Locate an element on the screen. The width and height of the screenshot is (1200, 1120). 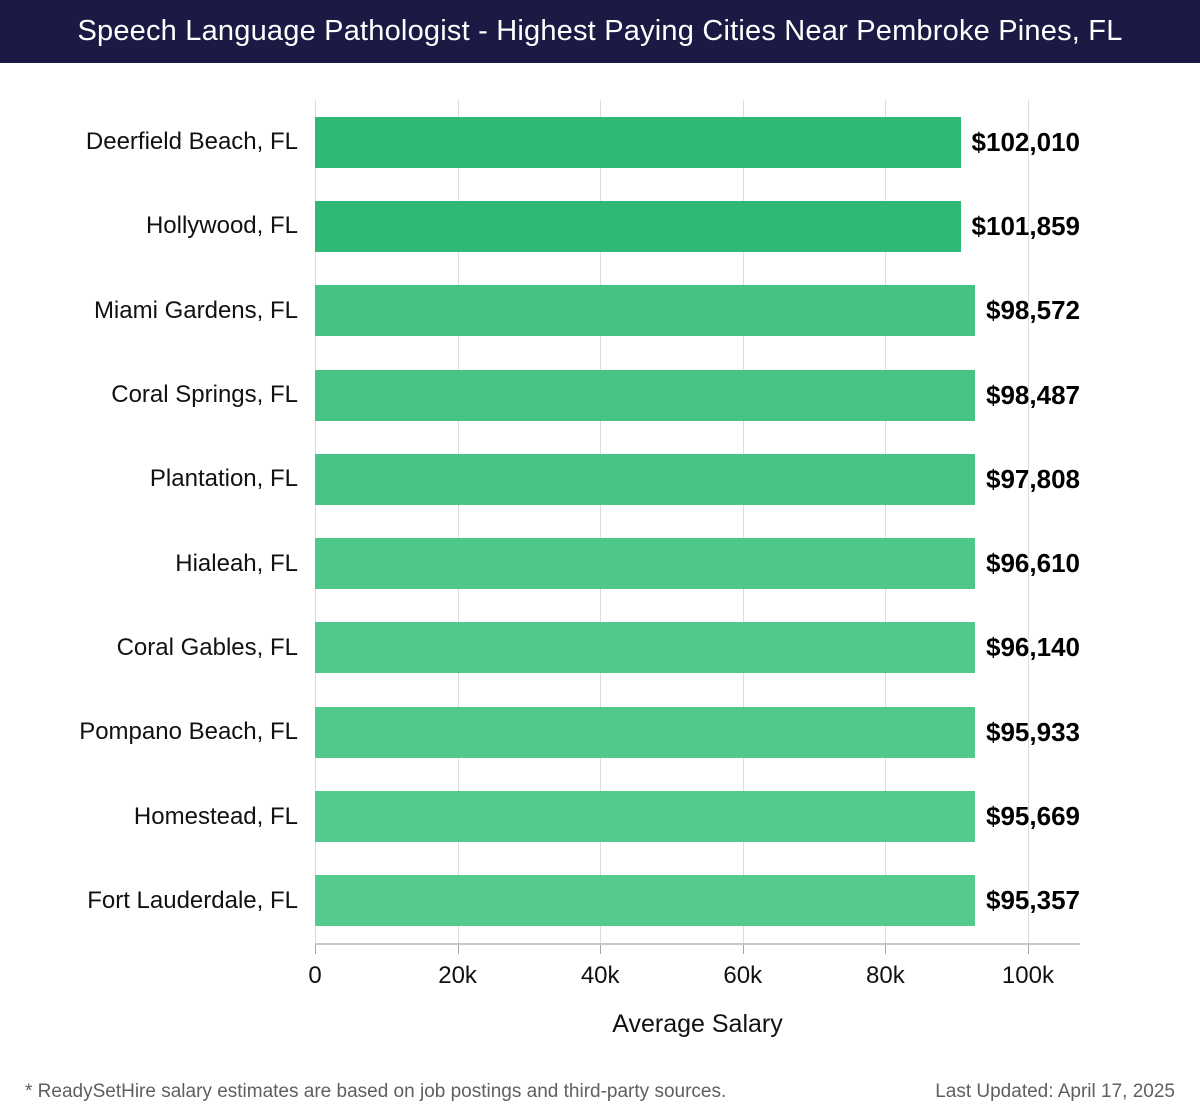
bar-track: $95,357 is located at coordinates (697, 901).